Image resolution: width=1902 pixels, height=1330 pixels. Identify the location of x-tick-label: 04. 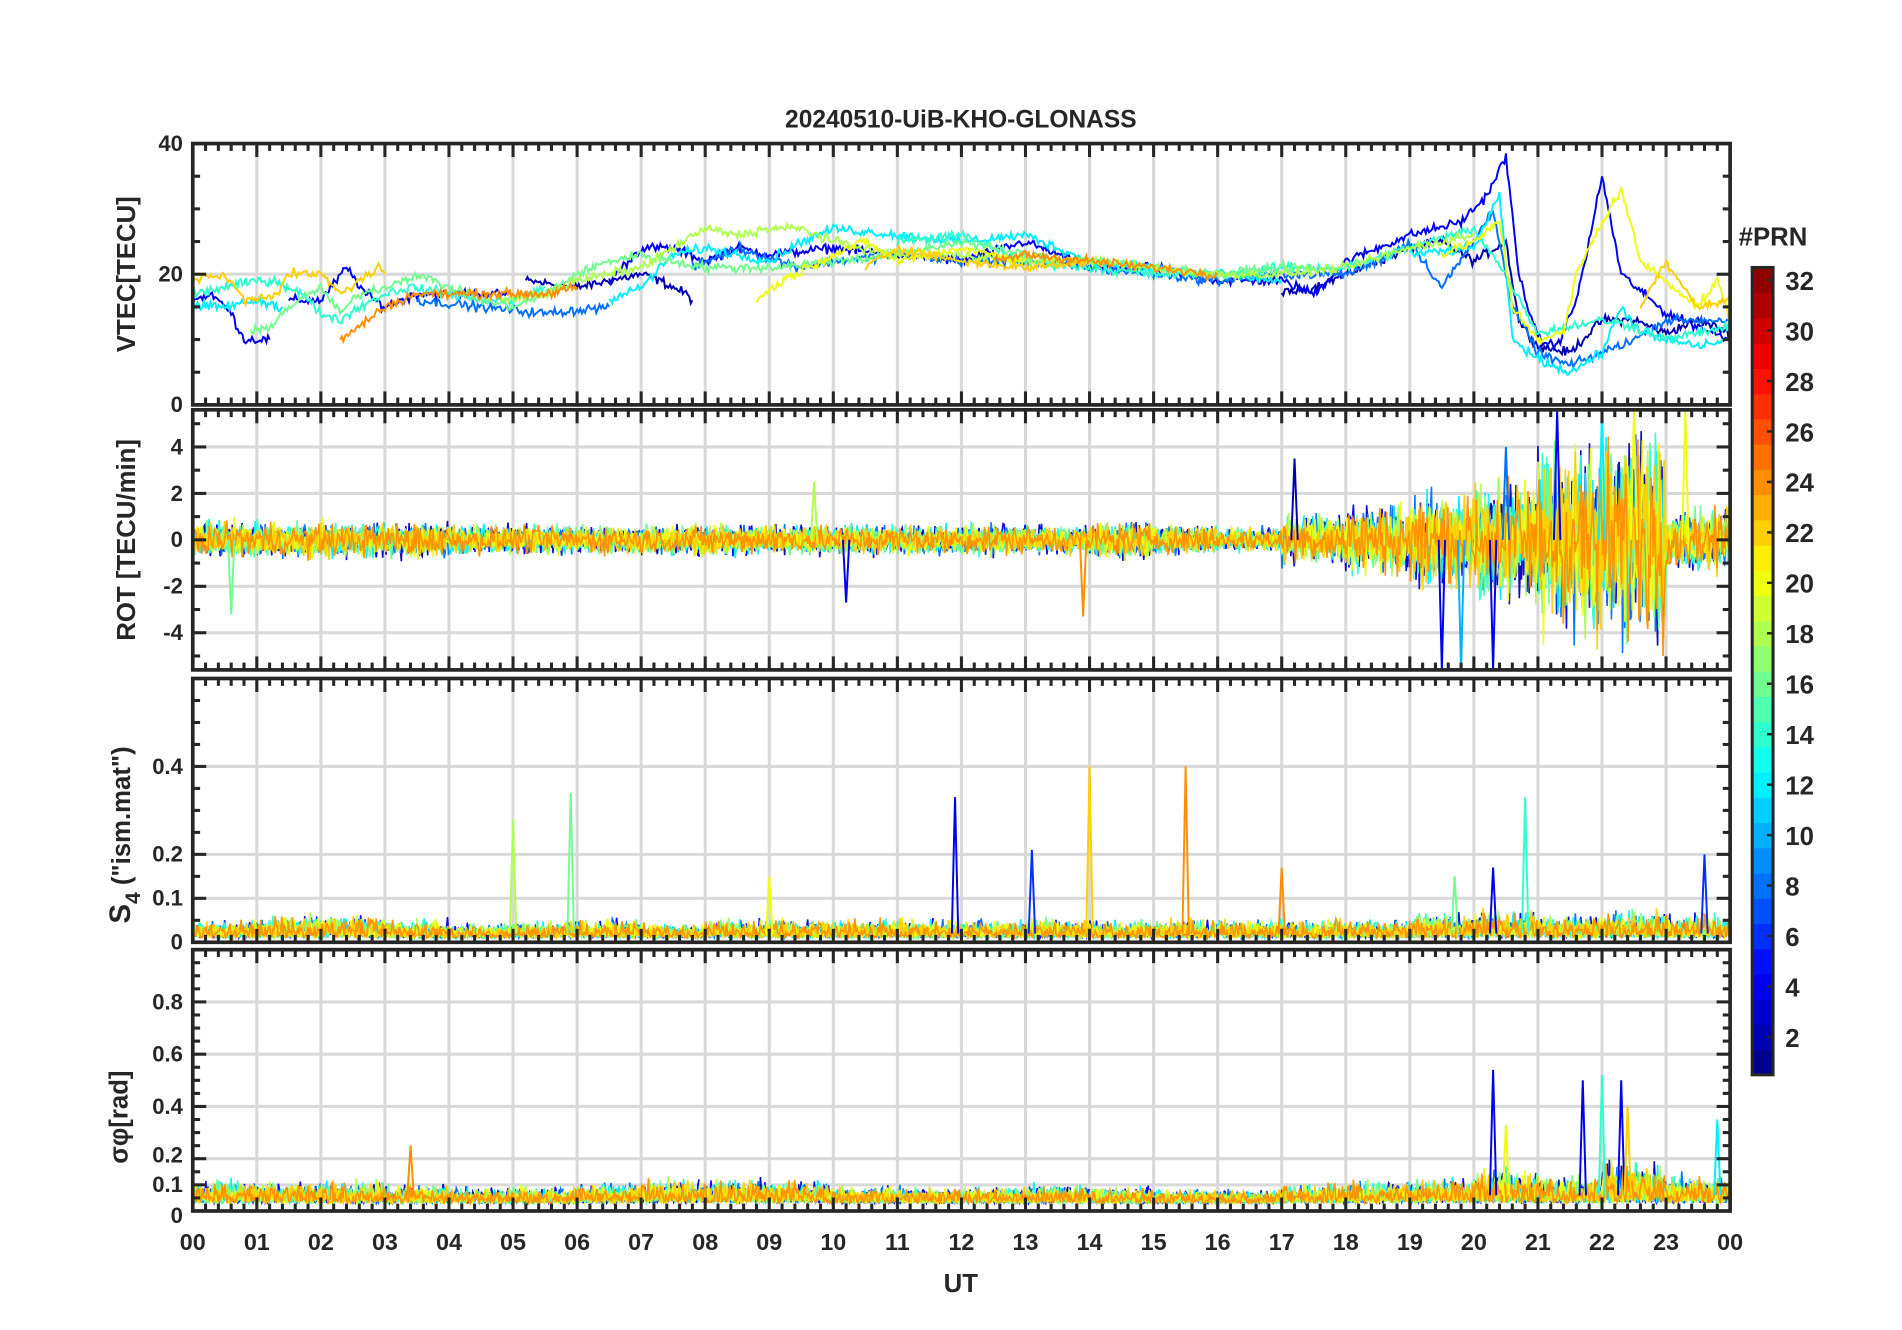
(449, 1242).